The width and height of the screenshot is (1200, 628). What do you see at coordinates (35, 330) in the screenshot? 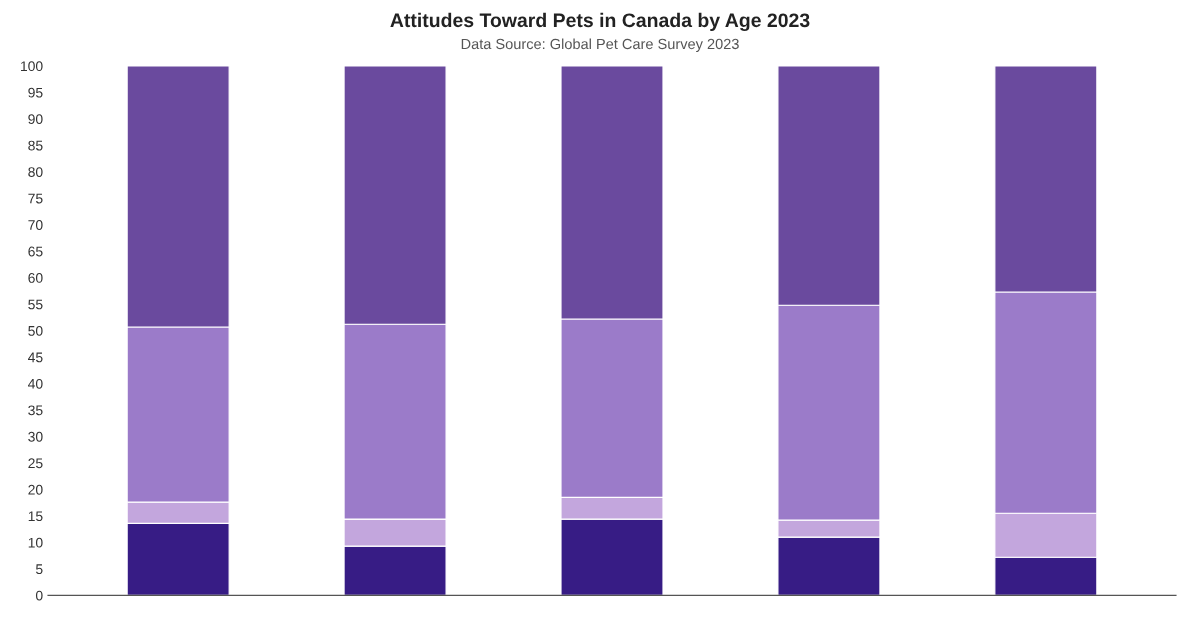
I see `y-tick-label: 50` at bounding box center [35, 330].